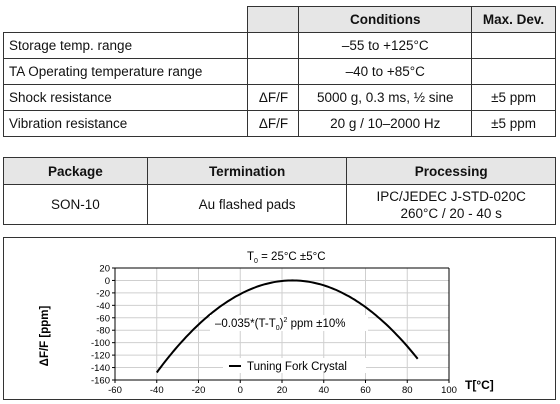 Image resolution: width=560 pixels, height=404 pixels. What do you see at coordinates (451, 171) in the screenshot?
I see `processing-header: Processing` at bounding box center [451, 171].